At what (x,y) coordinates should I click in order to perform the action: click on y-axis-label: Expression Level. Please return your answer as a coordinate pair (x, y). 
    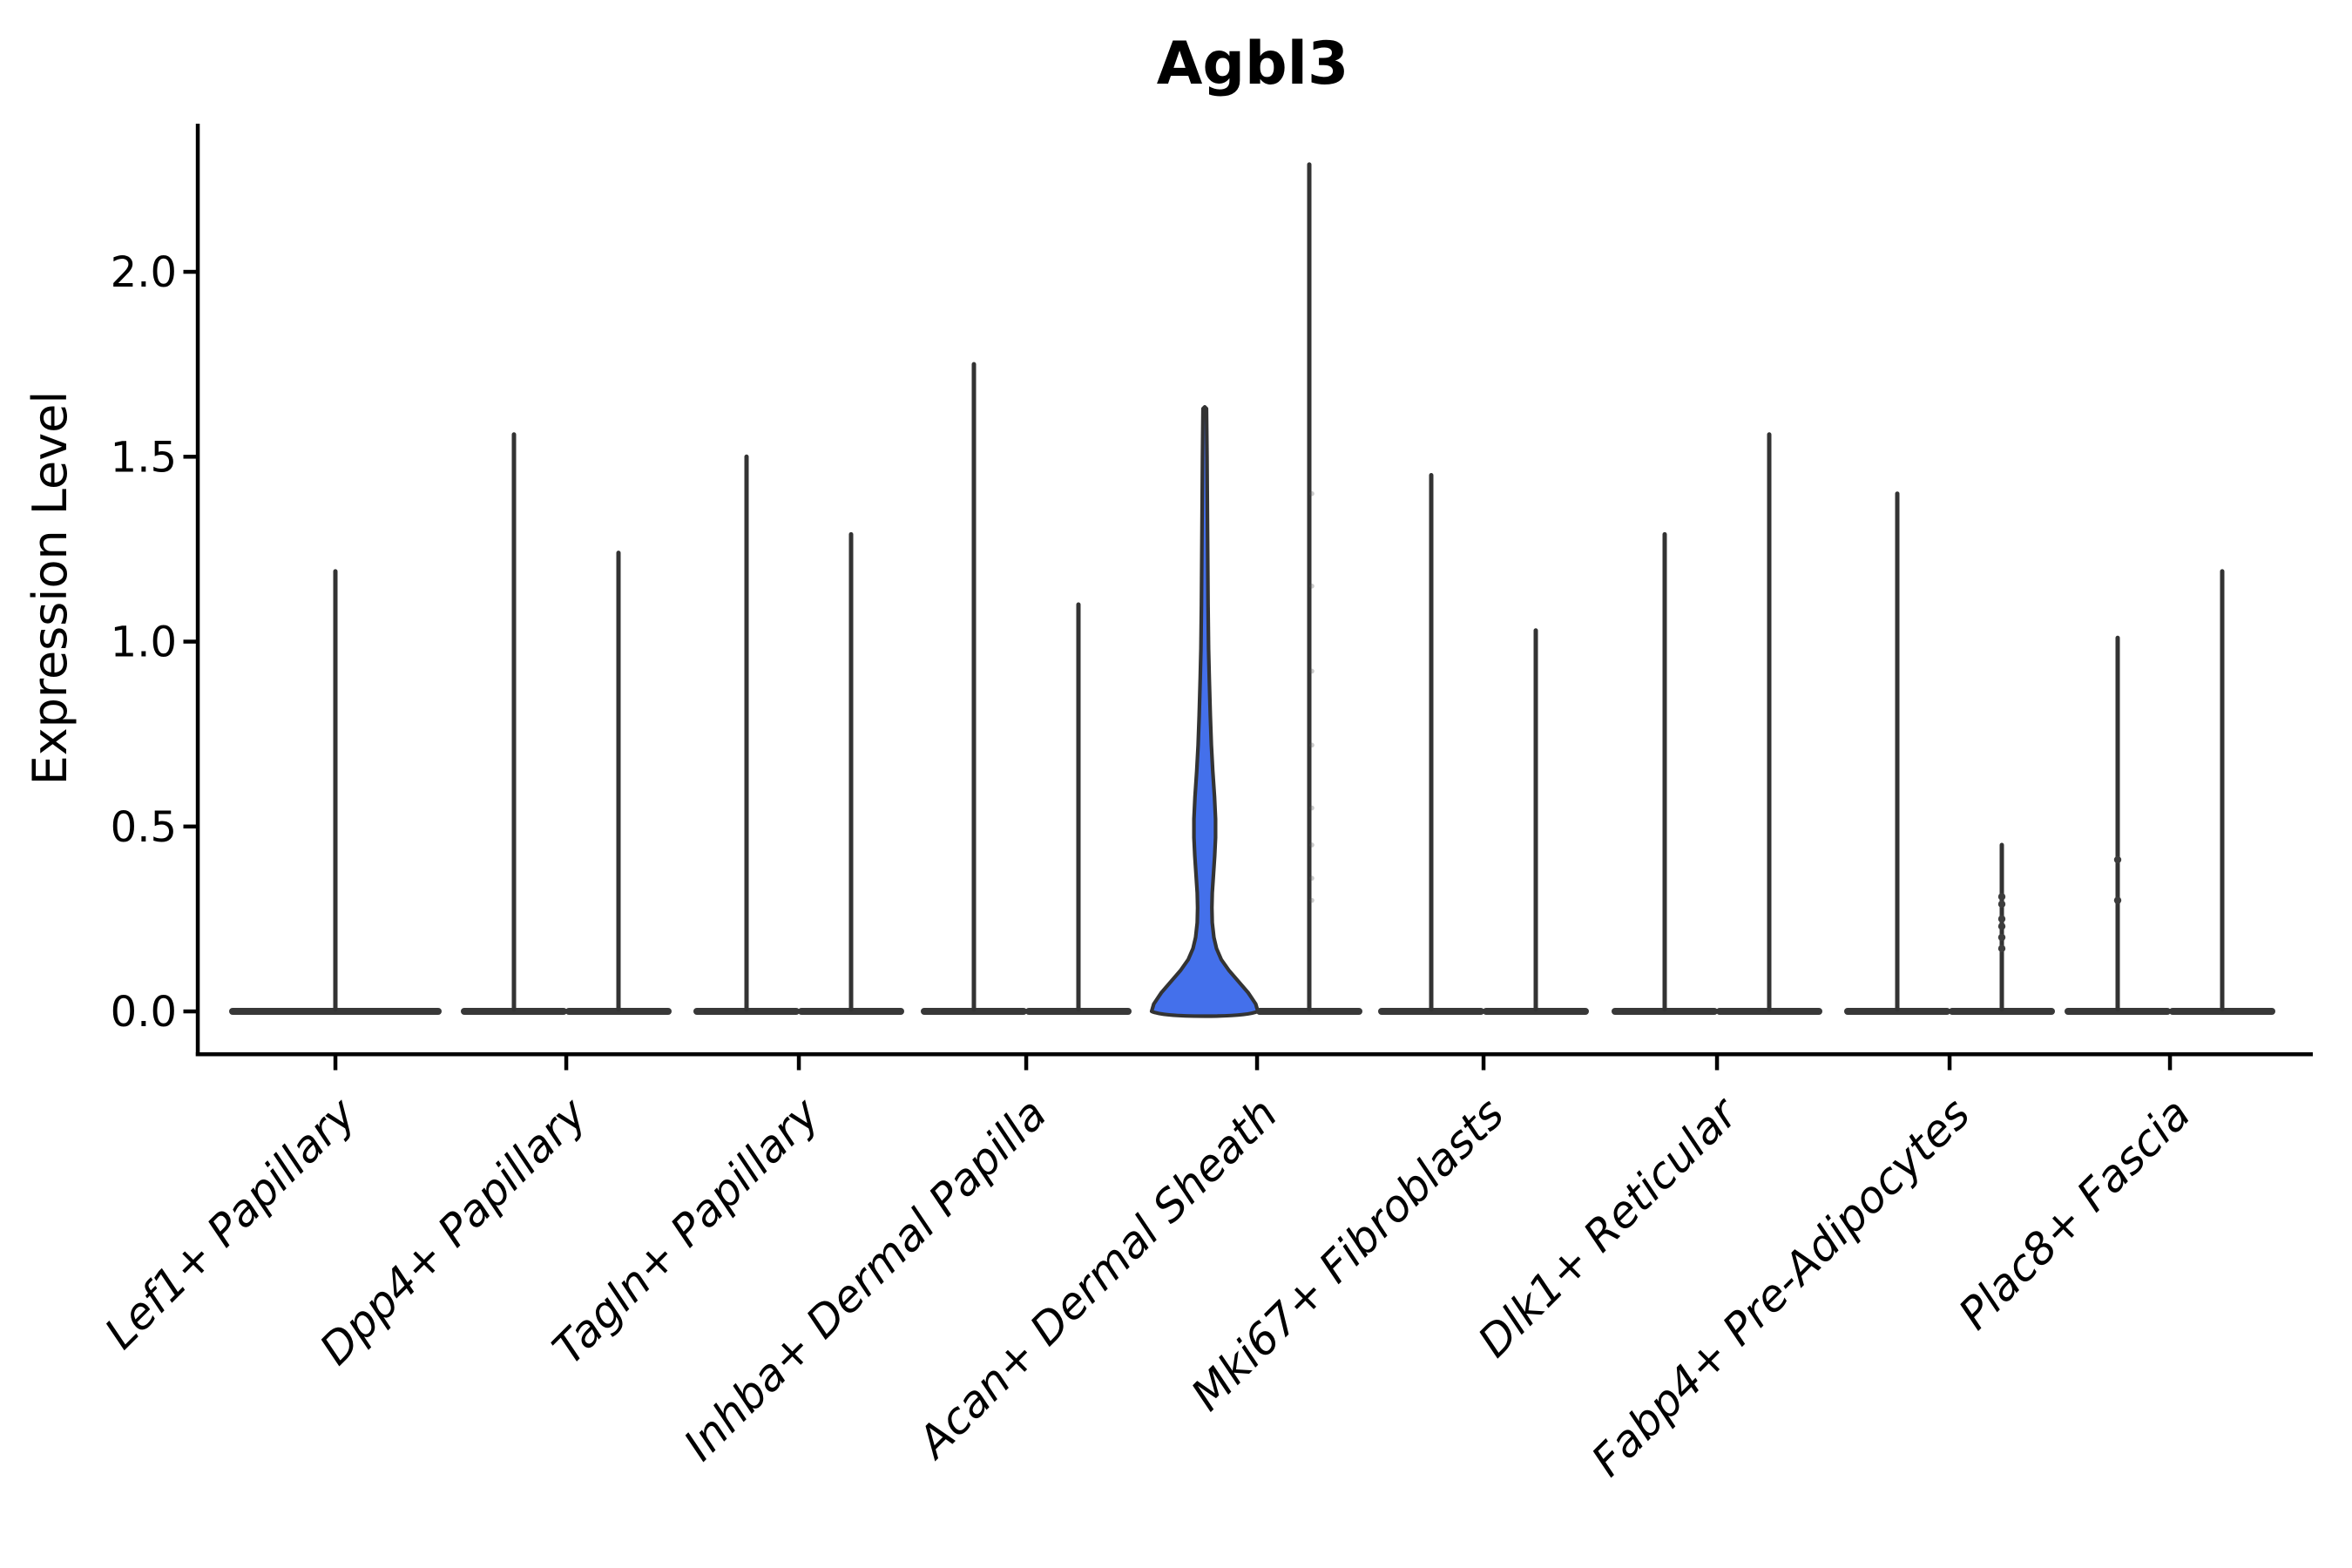
    Looking at the image, I should click on (50, 588).